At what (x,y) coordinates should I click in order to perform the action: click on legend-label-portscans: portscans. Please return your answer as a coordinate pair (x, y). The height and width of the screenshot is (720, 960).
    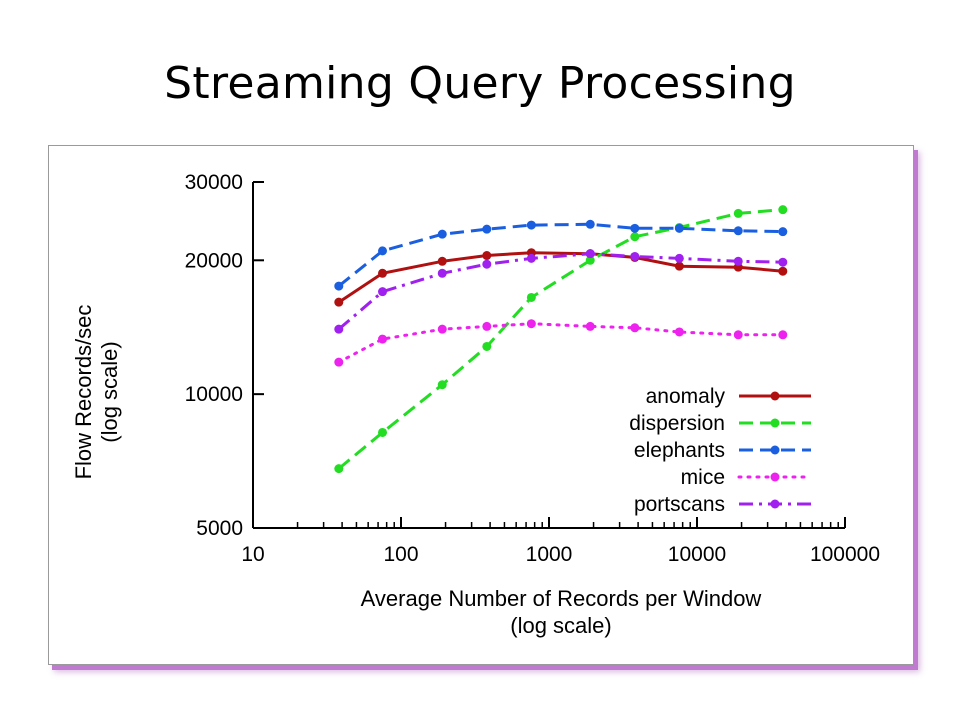
    Looking at the image, I should click on (679, 504).